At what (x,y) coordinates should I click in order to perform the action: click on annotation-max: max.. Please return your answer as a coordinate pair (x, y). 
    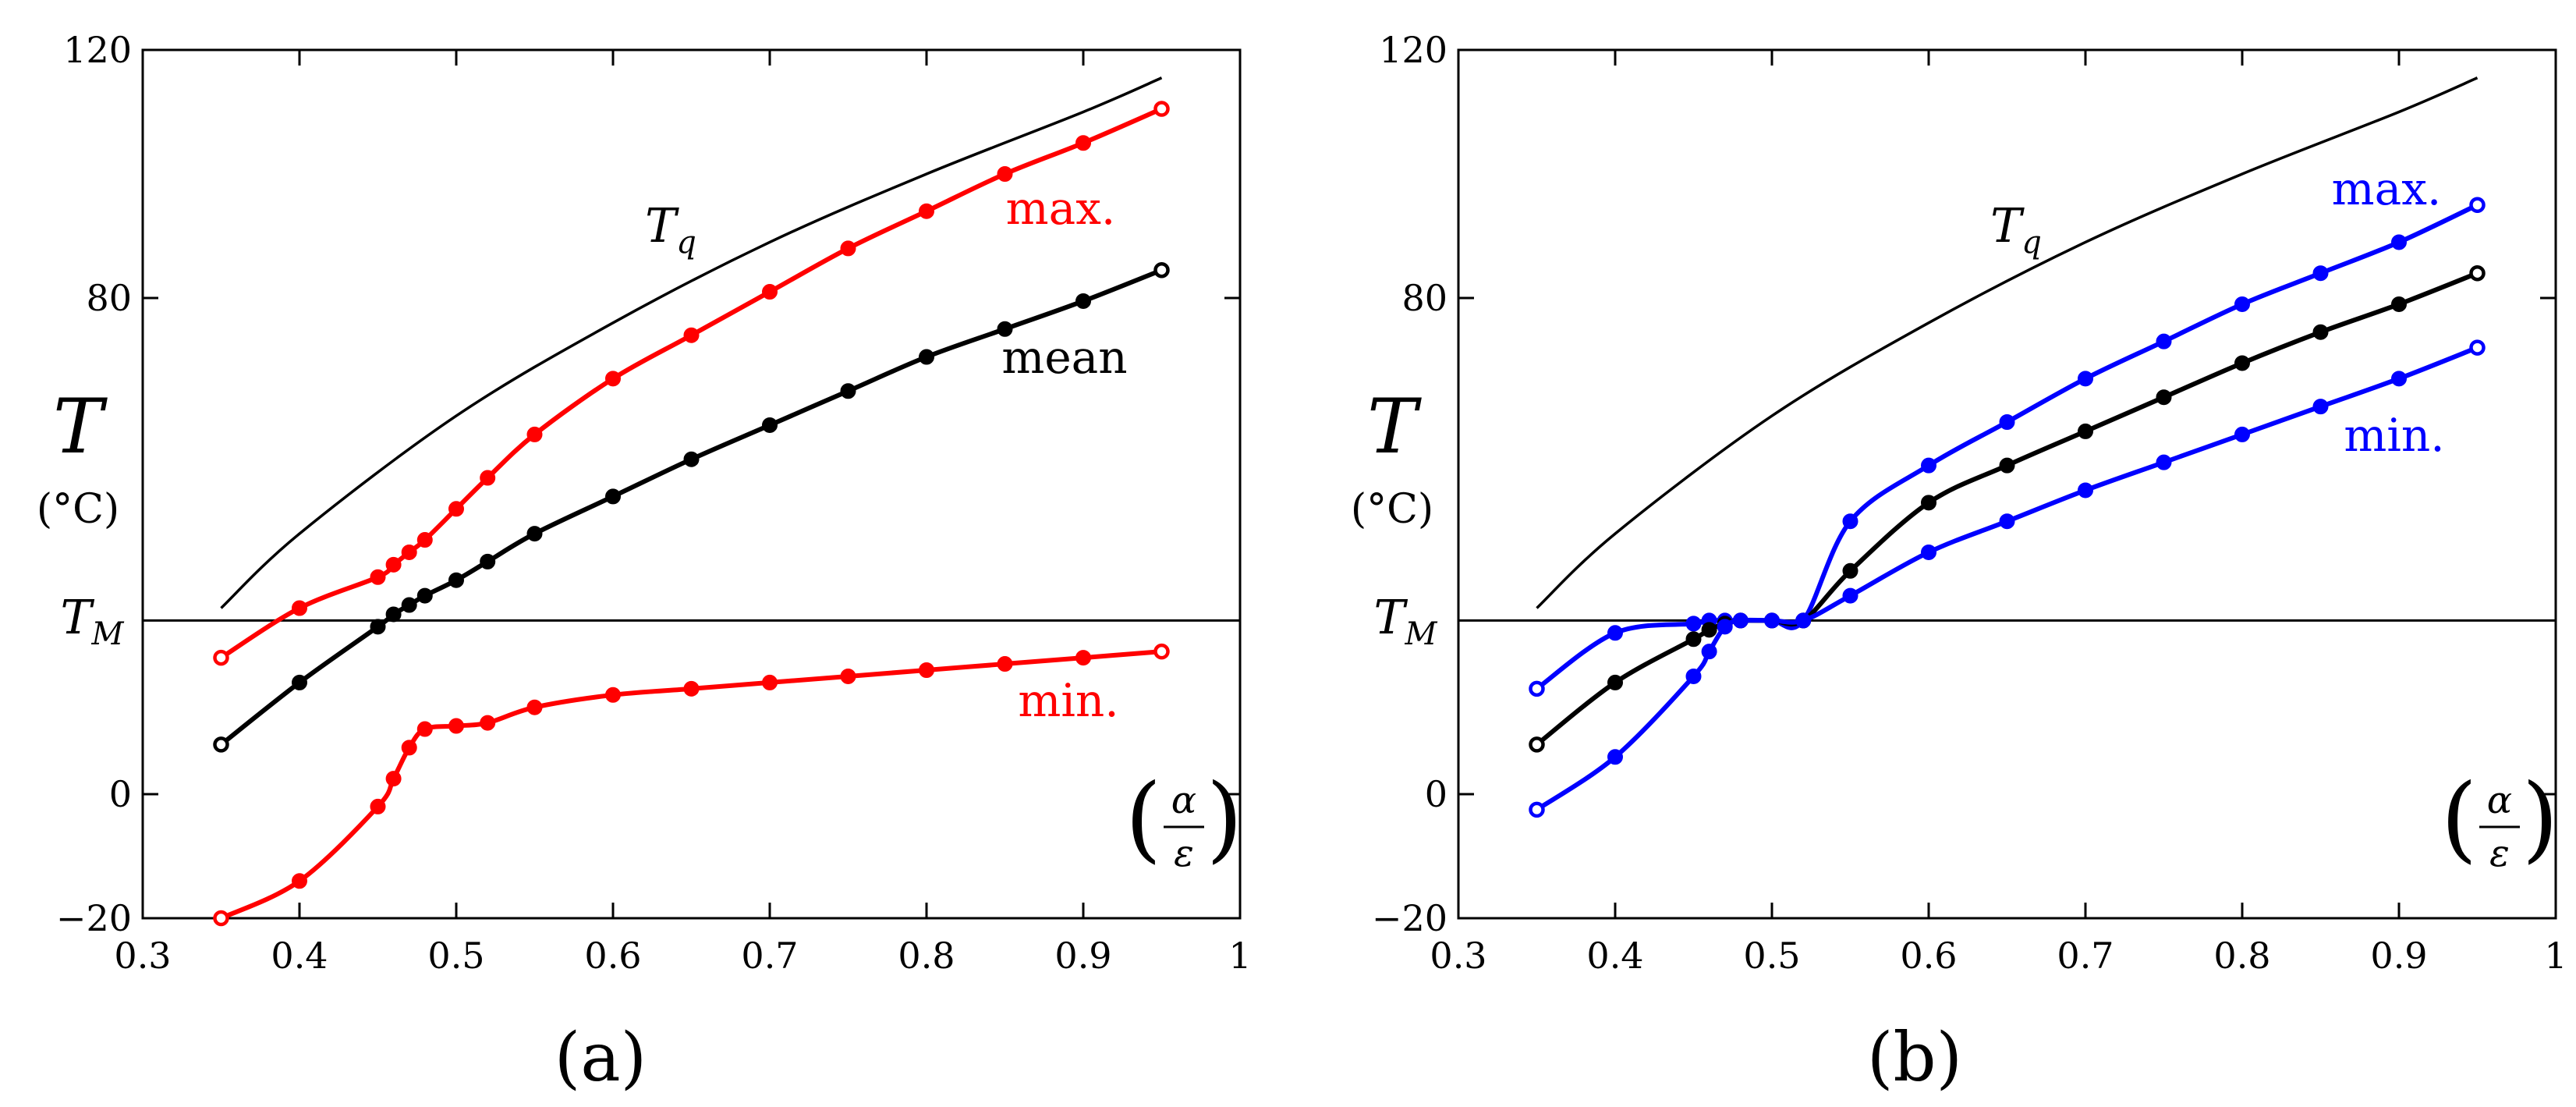
    Looking at the image, I should click on (2387, 188).